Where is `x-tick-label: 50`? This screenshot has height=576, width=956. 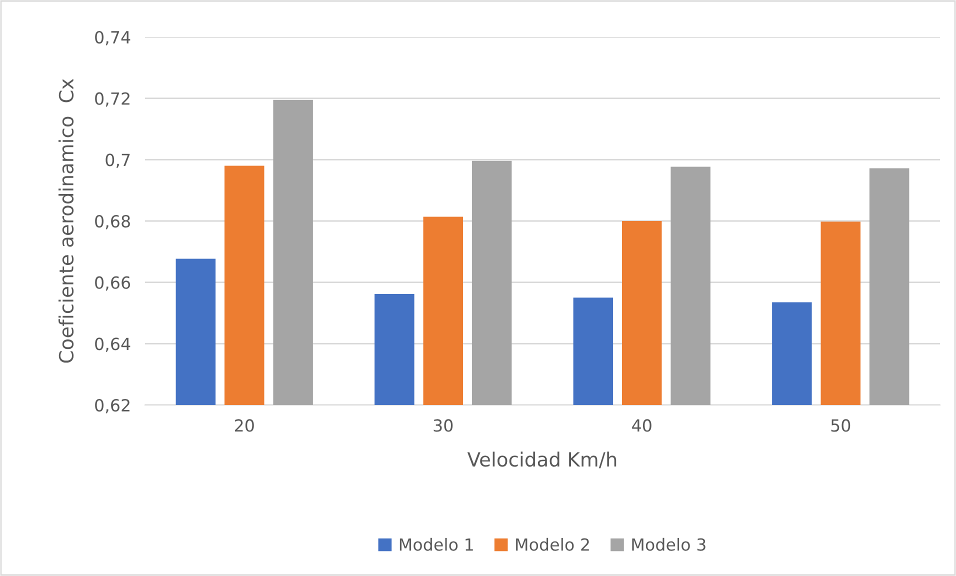 x-tick-label: 50 is located at coordinates (840, 425).